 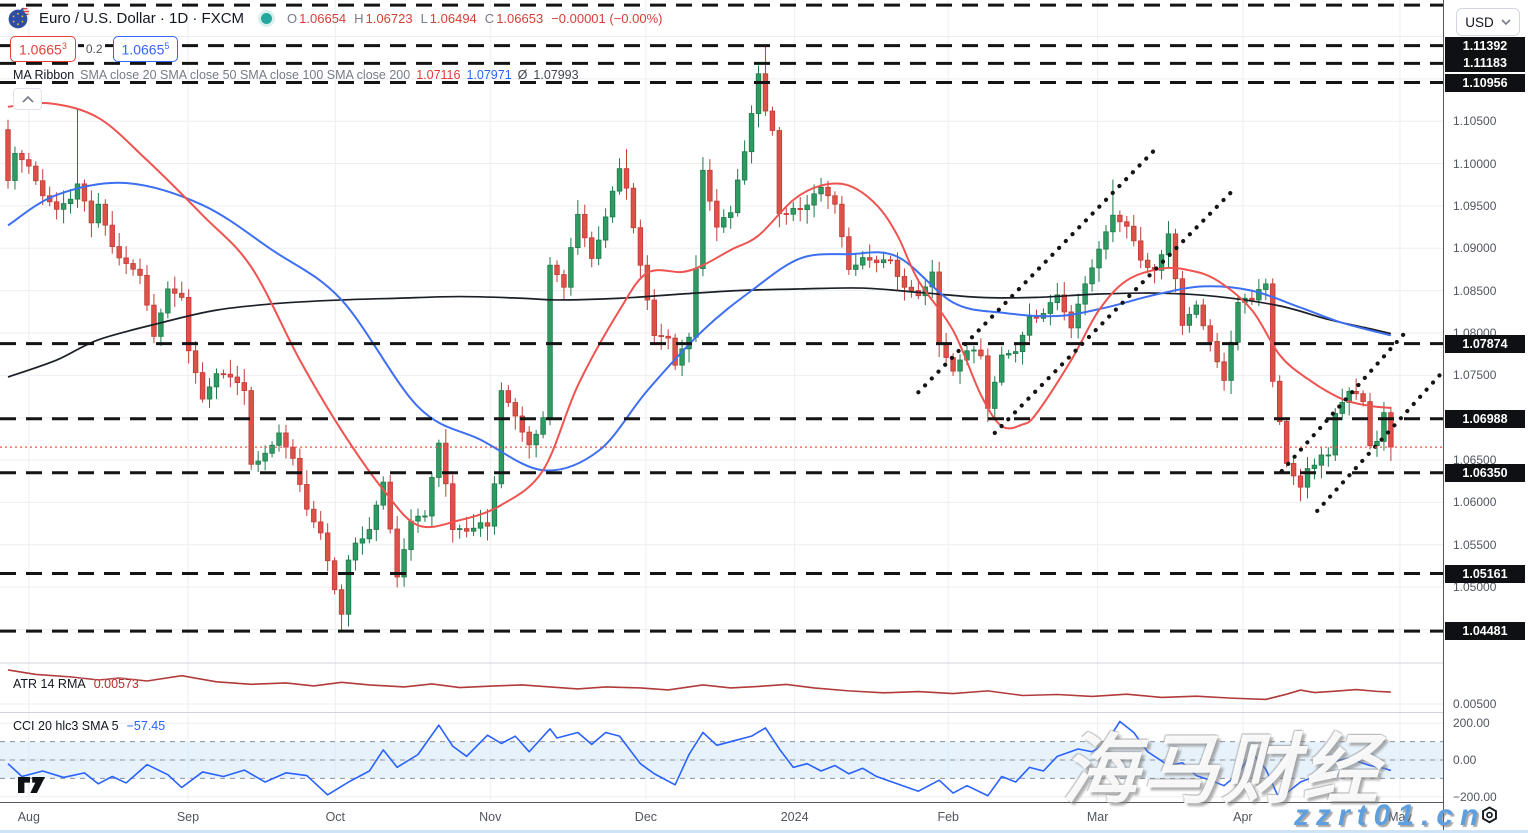 I want to click on level-price-badge: 1.11183, so click(x=1485, y=63).